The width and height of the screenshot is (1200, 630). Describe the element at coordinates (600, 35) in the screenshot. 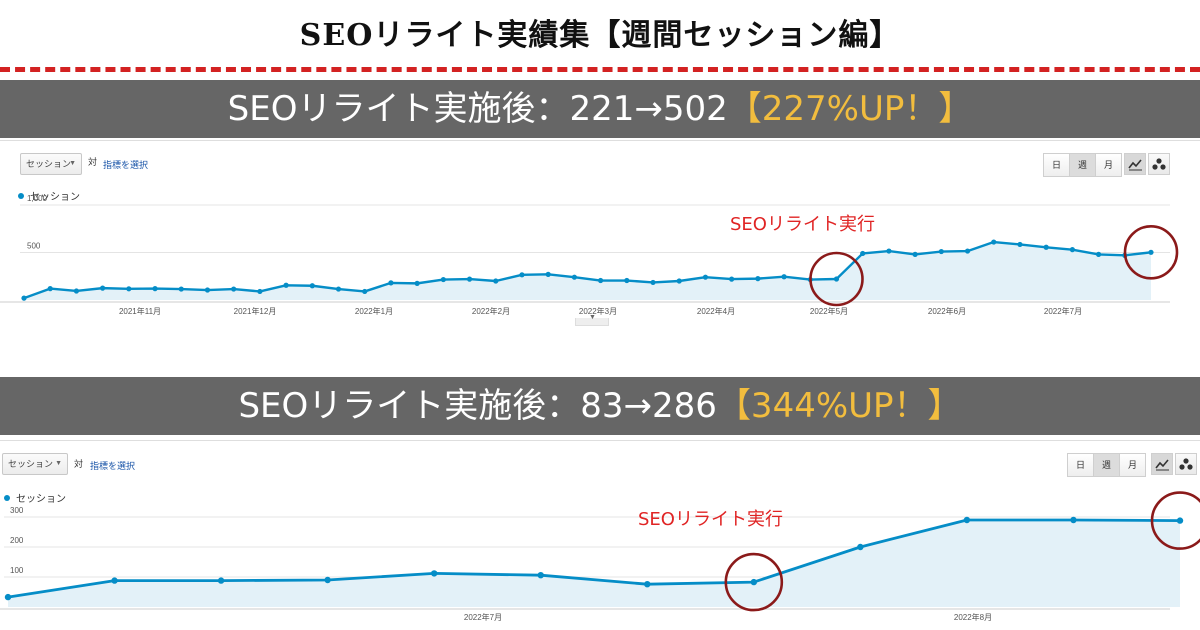

I see `page-title: SEOリライト実績集【週間セッション編】` at that location.